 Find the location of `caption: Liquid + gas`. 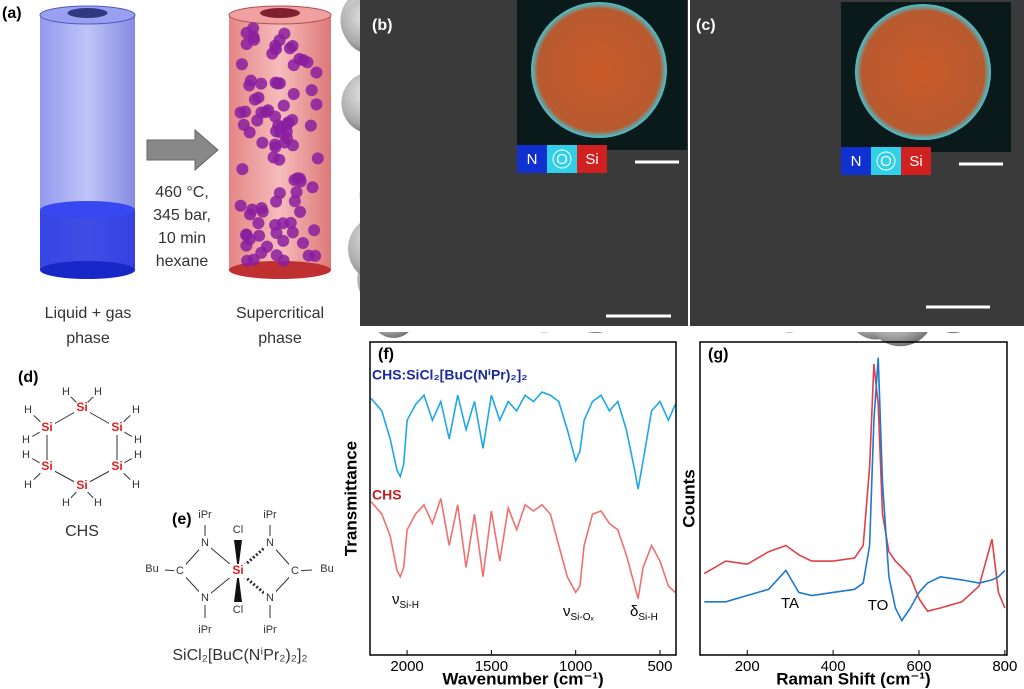

caption: Liquid + gas is located at coordinates (88, 313).